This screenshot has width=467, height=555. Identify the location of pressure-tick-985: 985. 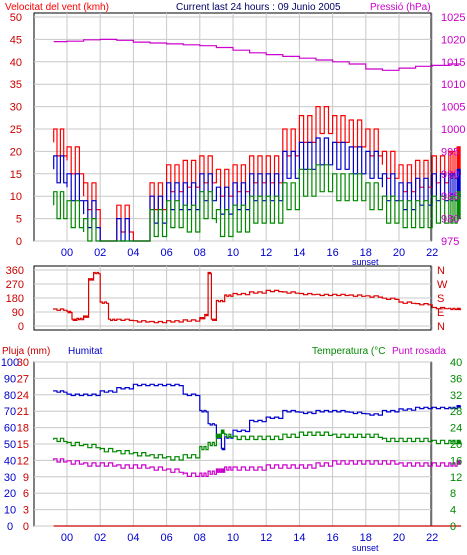
(450, 197).